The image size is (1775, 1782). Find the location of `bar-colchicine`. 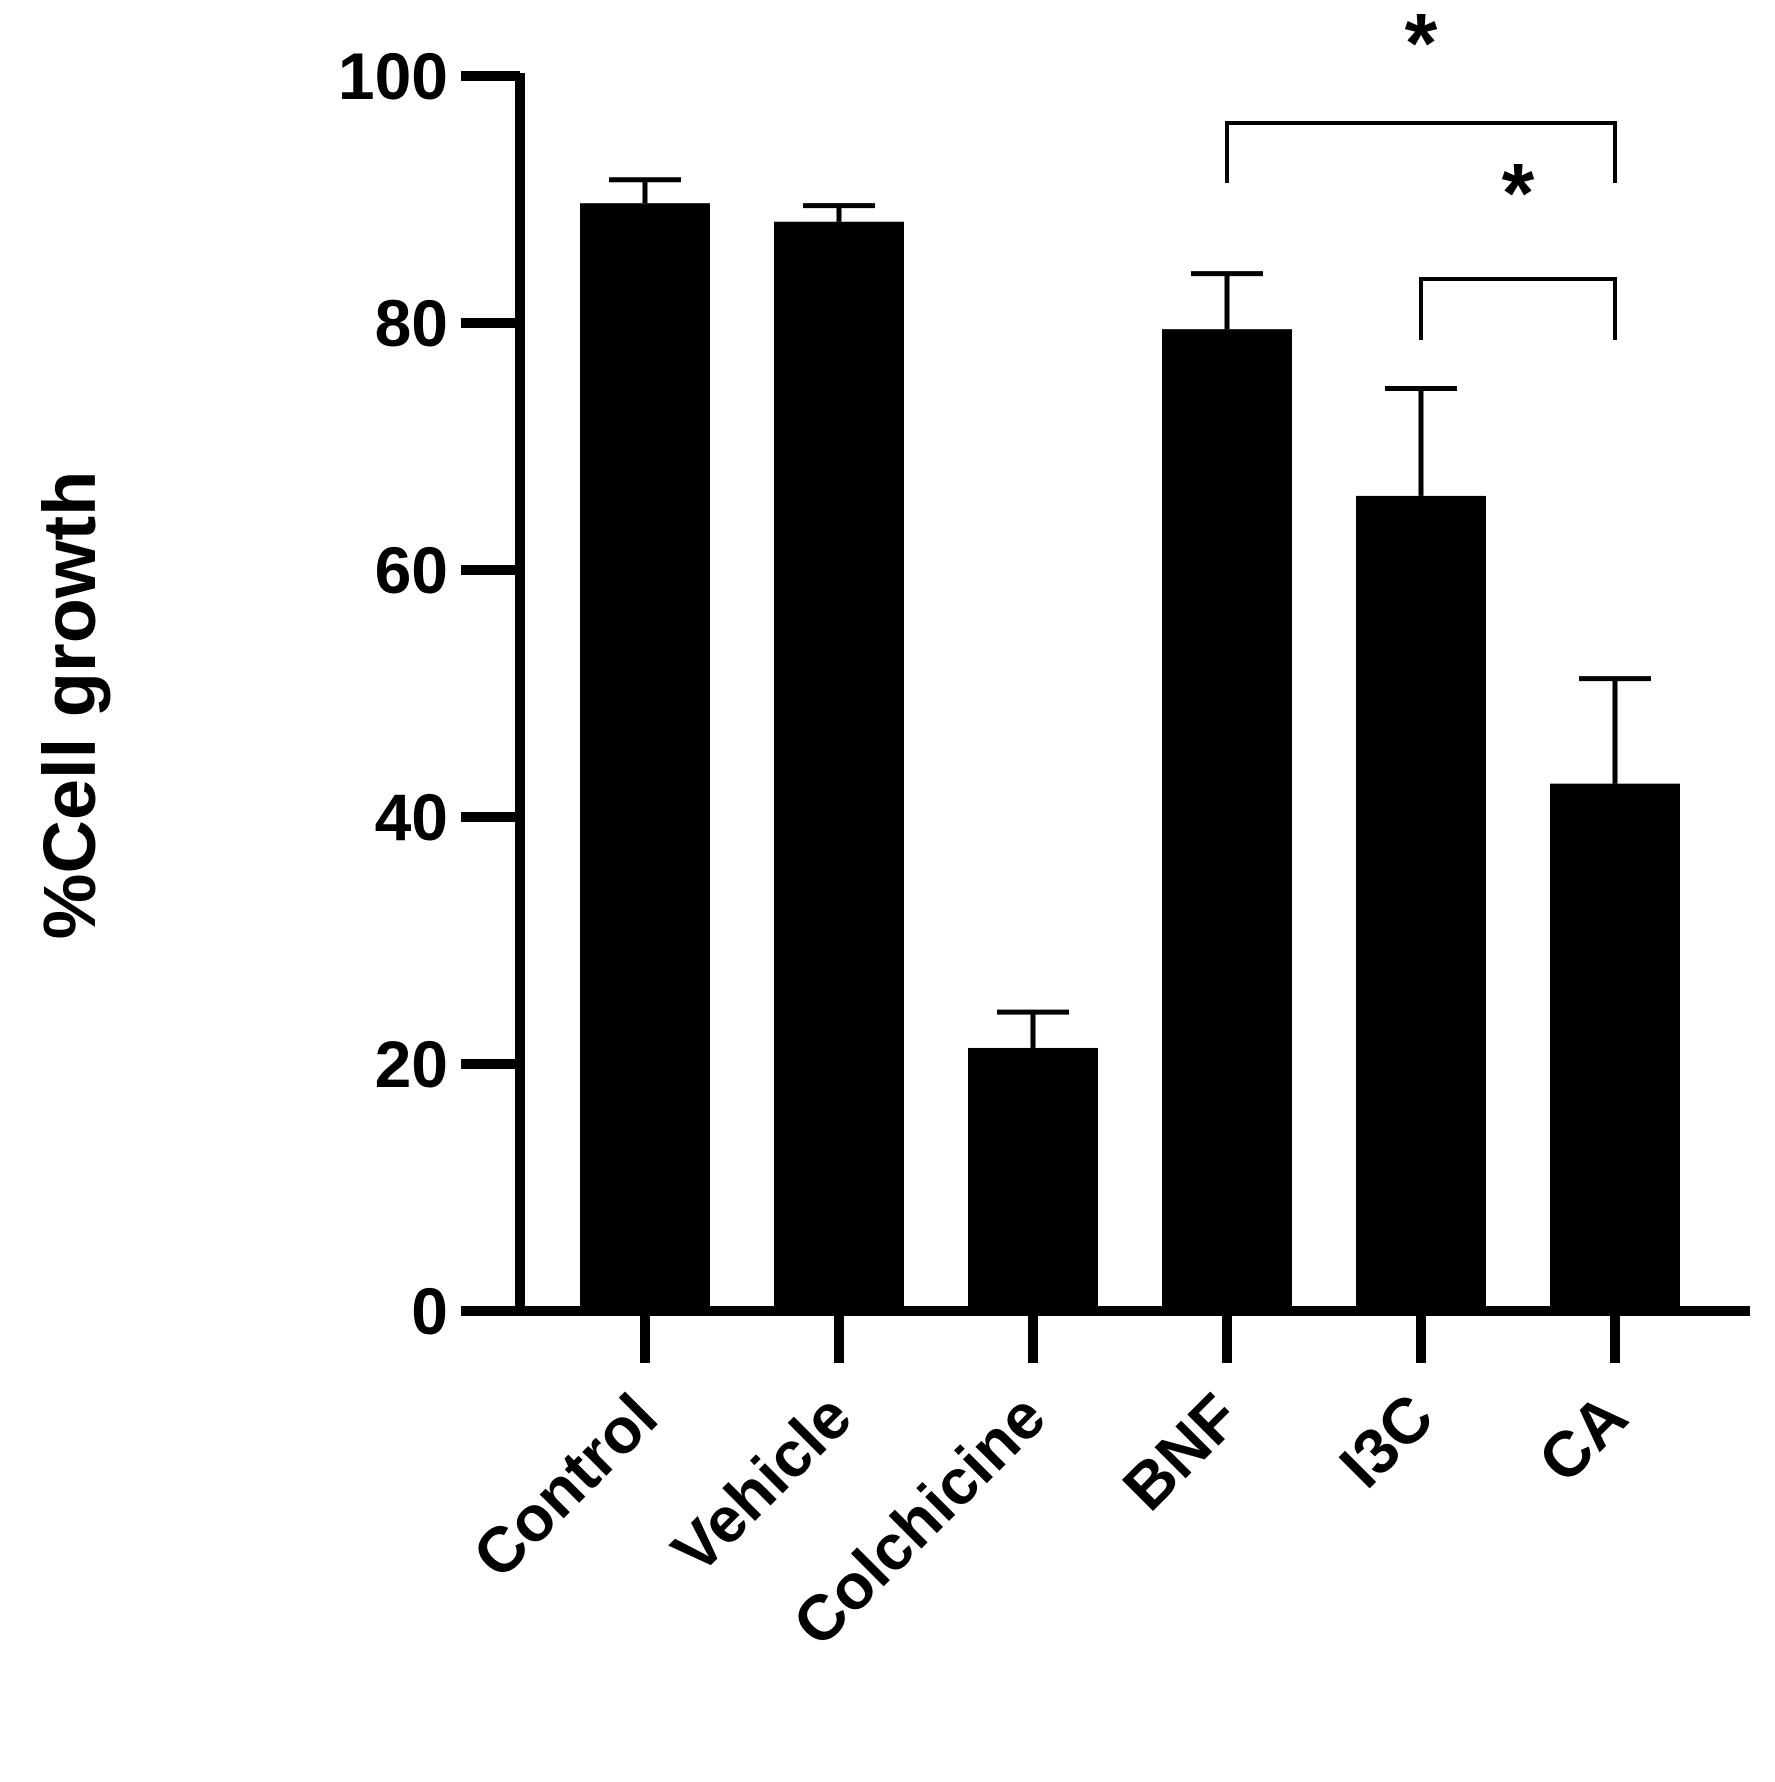

bar-colchicine is located at coordinates (1033, 1179).